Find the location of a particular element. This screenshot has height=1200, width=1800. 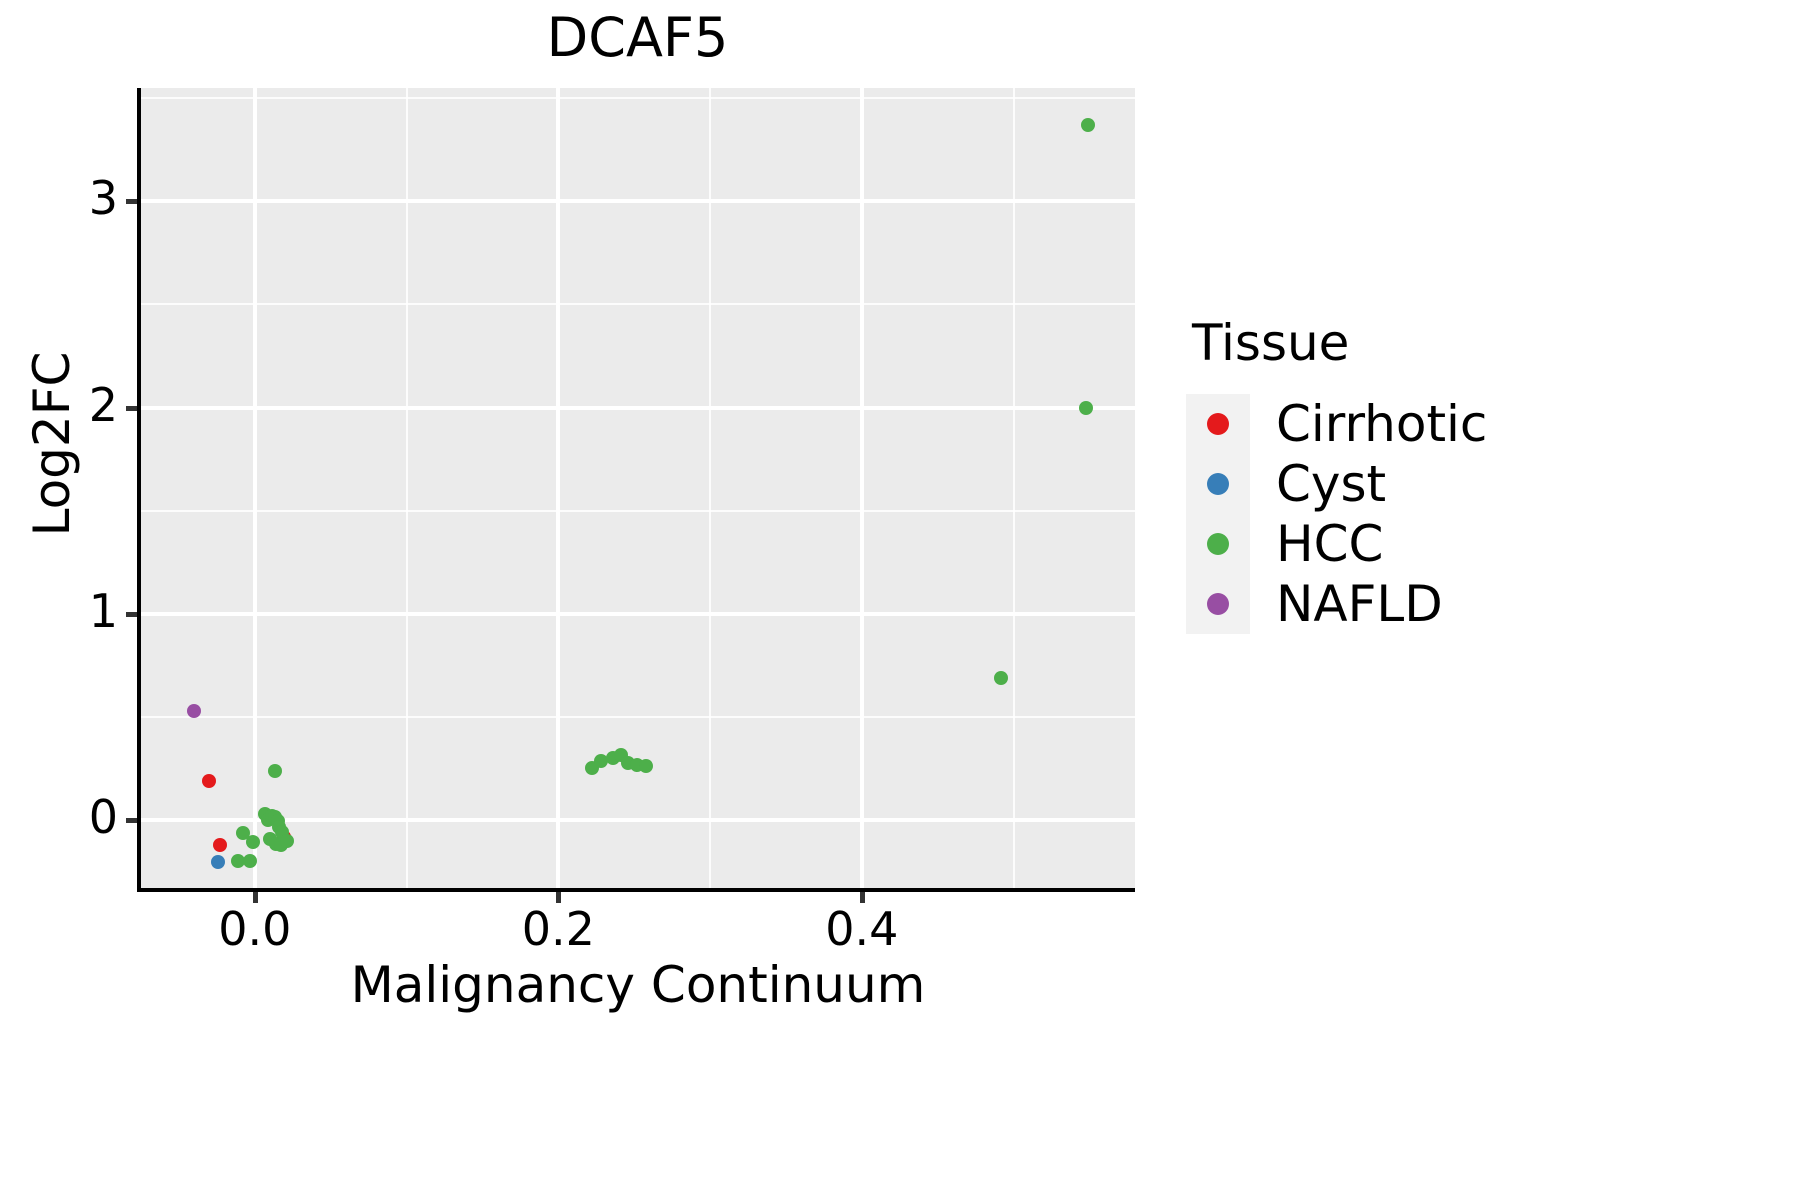

x-axis-line is located at coordinates (636, 890).